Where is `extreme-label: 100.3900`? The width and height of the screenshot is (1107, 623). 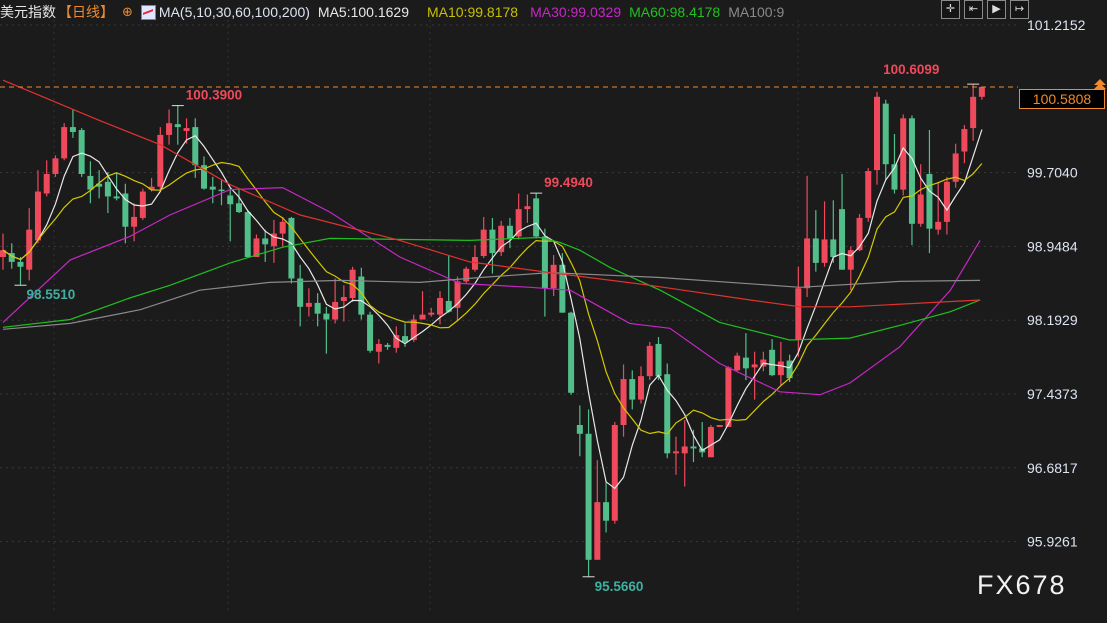 extreme-label: 100.3900 is located at coordinates (214, 95).